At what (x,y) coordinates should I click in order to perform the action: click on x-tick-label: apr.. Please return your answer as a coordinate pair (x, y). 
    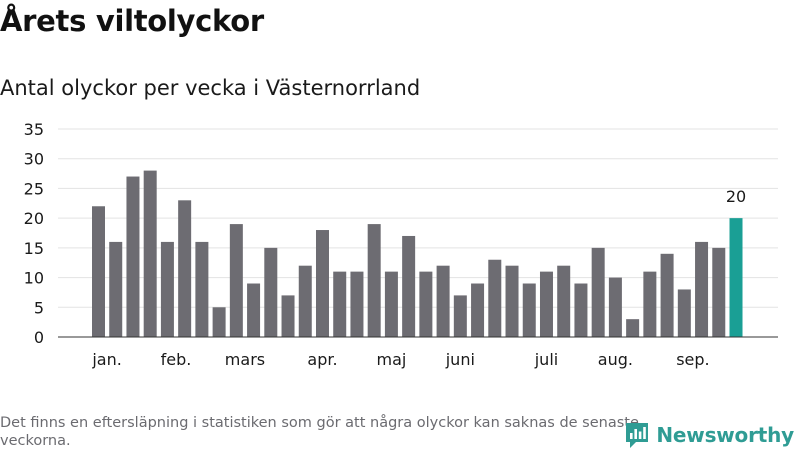
    Looking at the image, I should click on (322, 359).